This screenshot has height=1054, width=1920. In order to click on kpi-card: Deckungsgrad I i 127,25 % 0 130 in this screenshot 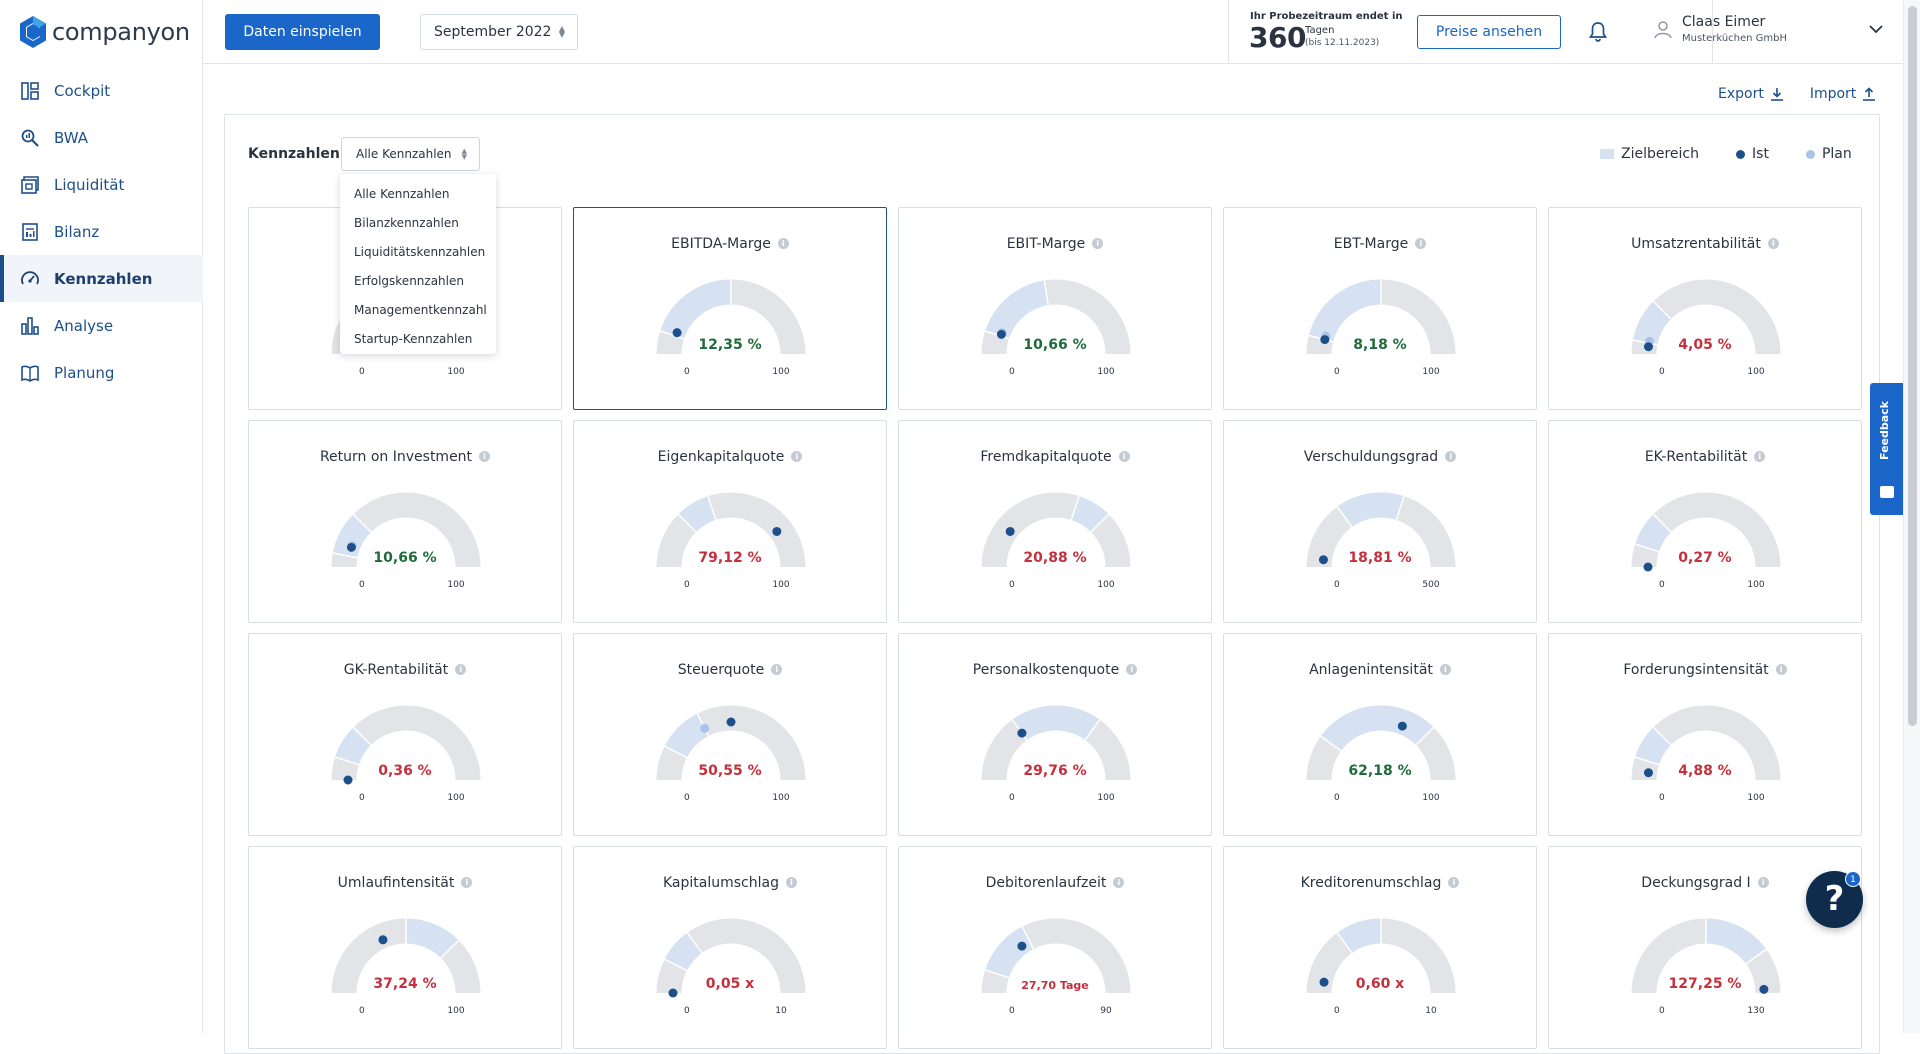, I will do `click(1705, 947)`.